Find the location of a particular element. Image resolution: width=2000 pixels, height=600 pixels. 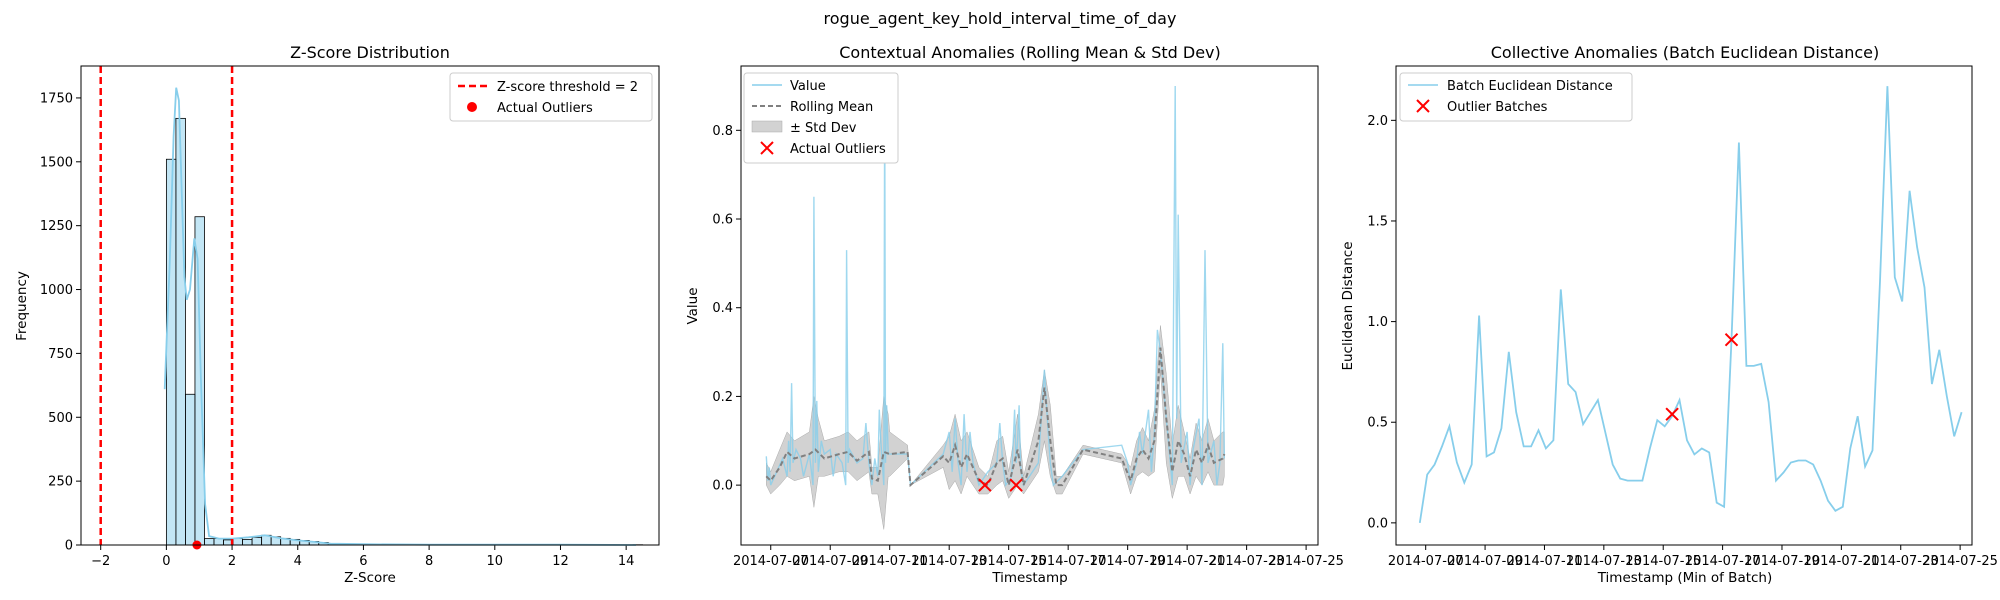

legend-outliers-label-2: Actual Outliers is located at coordinates (838, 149).